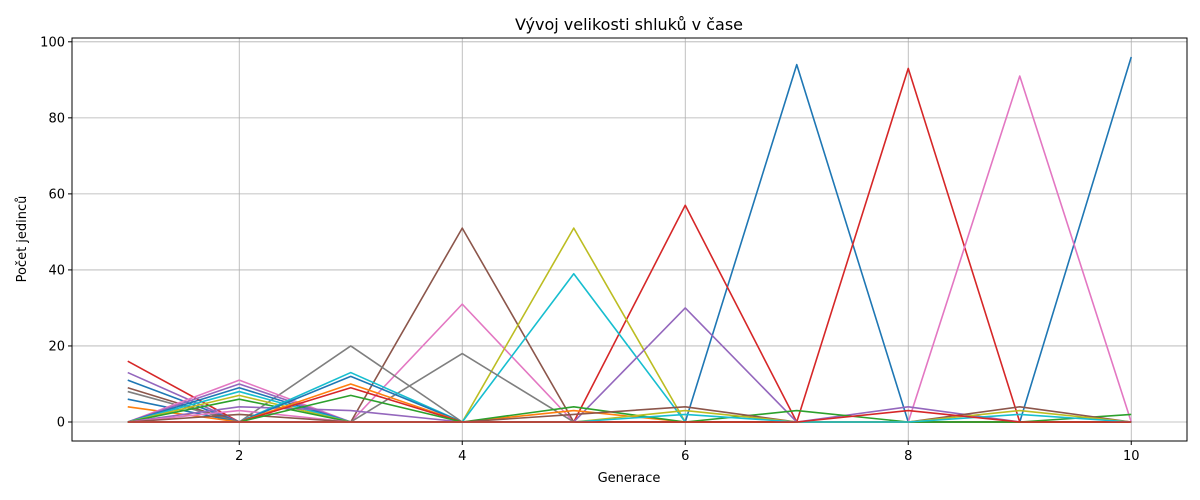 This screenshot has width=1200, height=500. Describe the element at coordinates (56, 194) in the screenshot. I see `y-tick-label: 60` at that location.